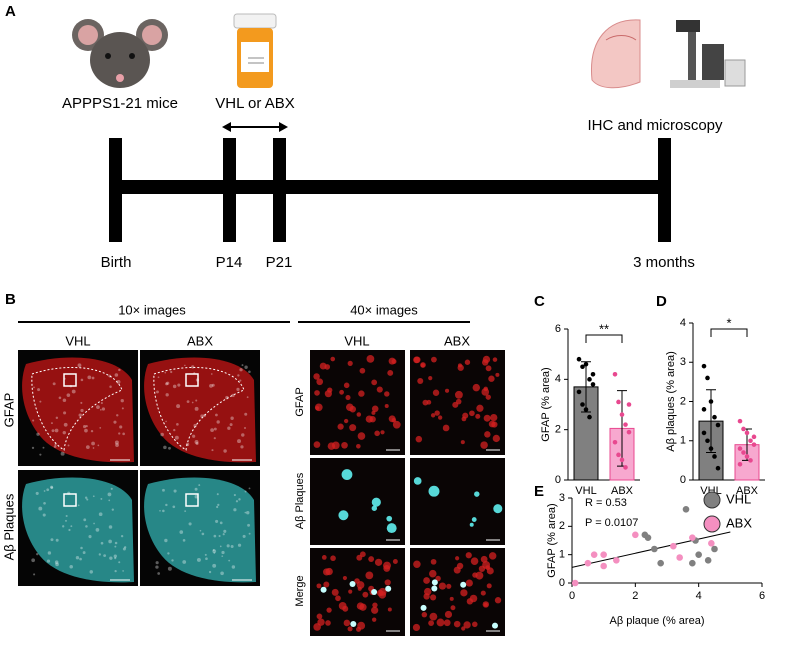  I want to click on group-label: VHL, so click(77, 340).